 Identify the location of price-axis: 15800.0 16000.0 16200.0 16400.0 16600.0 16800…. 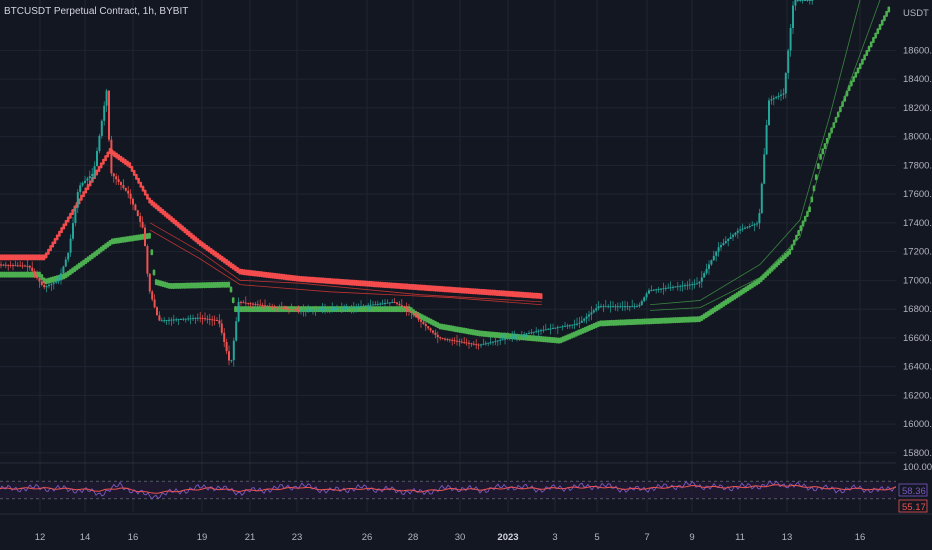
(914, 275).